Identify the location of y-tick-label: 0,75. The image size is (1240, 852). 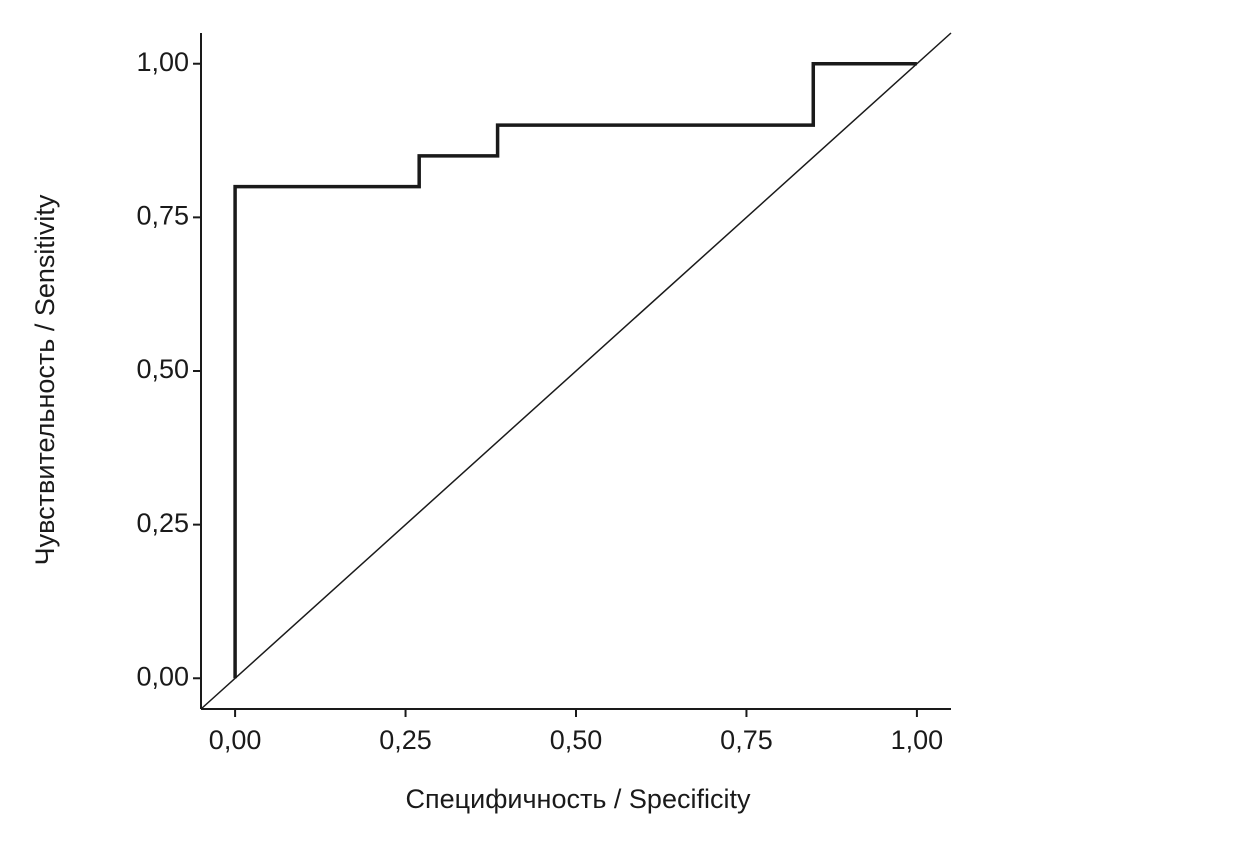
(162, 215).